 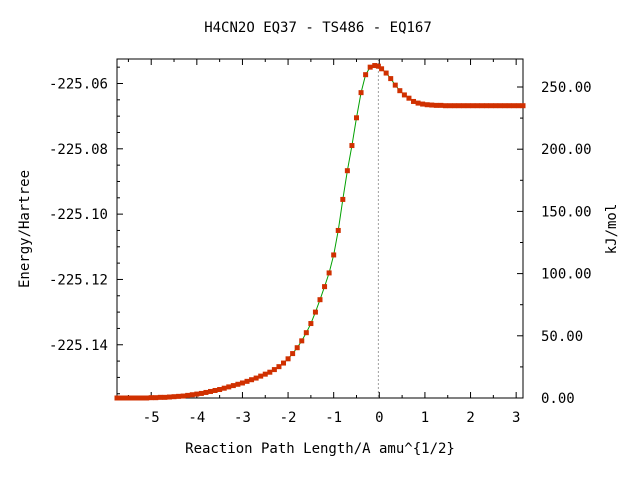 What do you see at coordinates (242, 418) in the screenshot?
I see `x-tick-label: -3` at bounding box center [242, 418].